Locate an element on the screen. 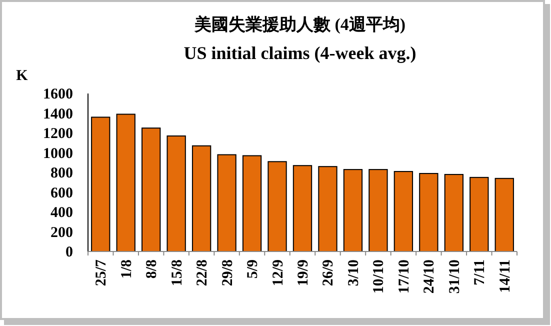  y-tick-label: 1200 is located at coordinates (58, 134).